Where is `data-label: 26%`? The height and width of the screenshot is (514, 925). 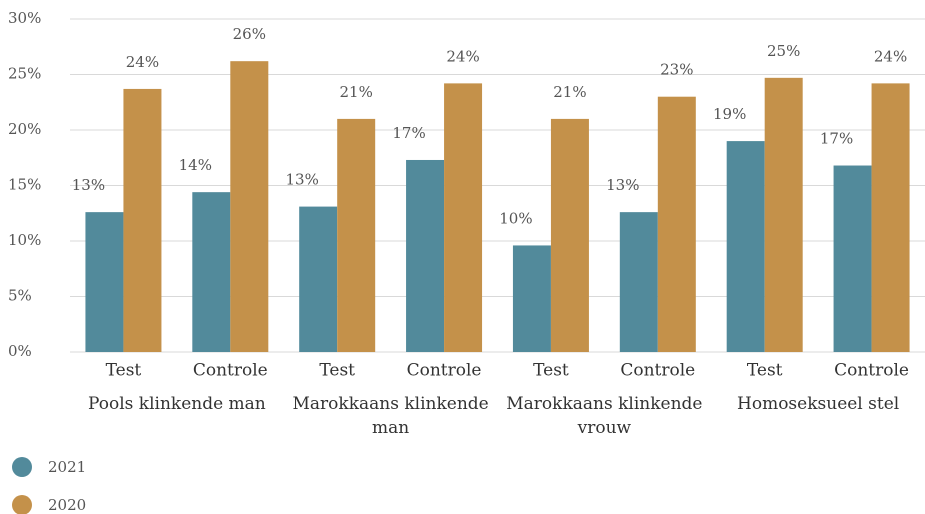 data-label: 26% is located at coordinates (249, 34).